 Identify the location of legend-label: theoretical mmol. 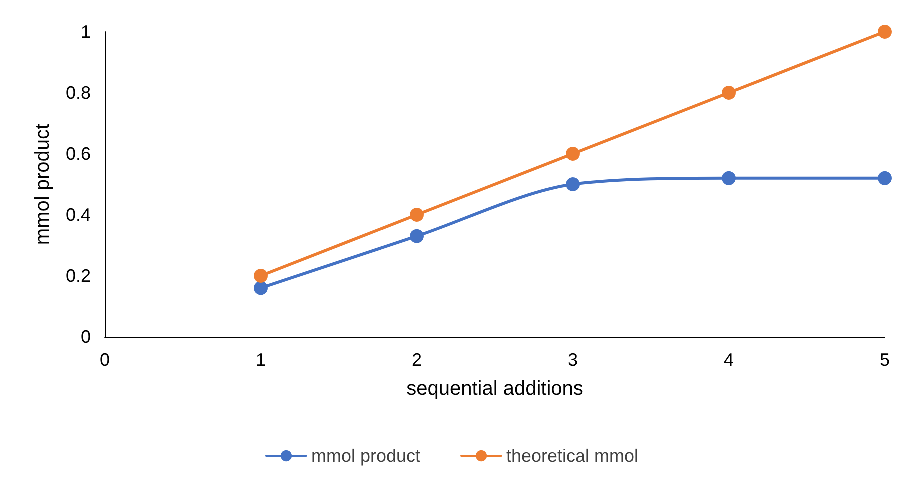
(572, 456).